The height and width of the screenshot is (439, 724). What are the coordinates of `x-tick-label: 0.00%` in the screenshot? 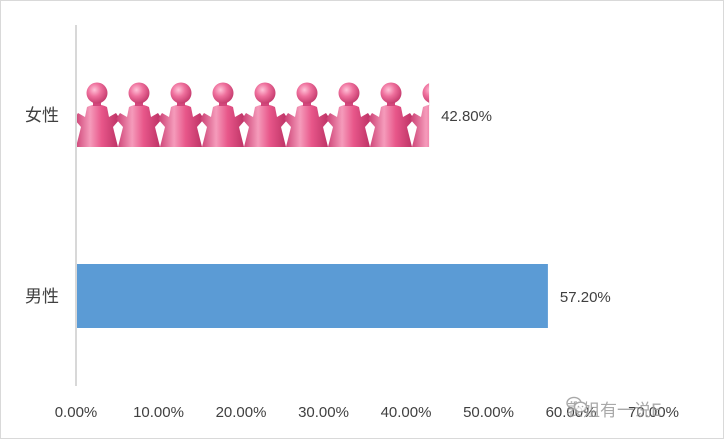 It's located at (76, 412).